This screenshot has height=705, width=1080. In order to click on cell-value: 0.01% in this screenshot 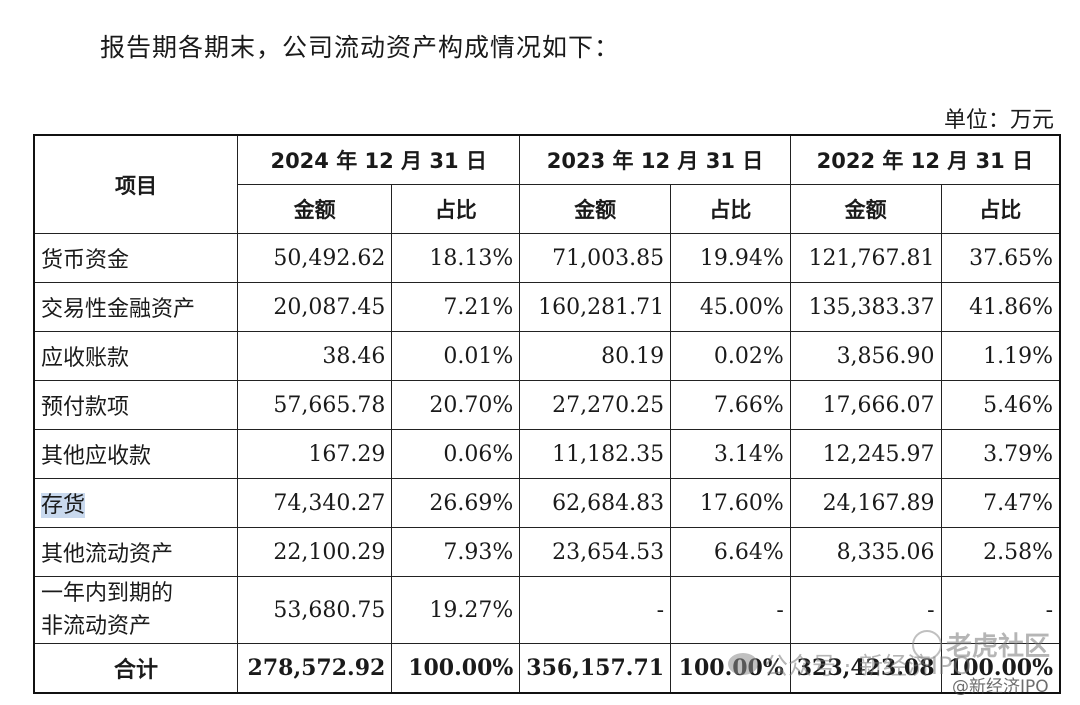, I will do `click(456, 356)`.